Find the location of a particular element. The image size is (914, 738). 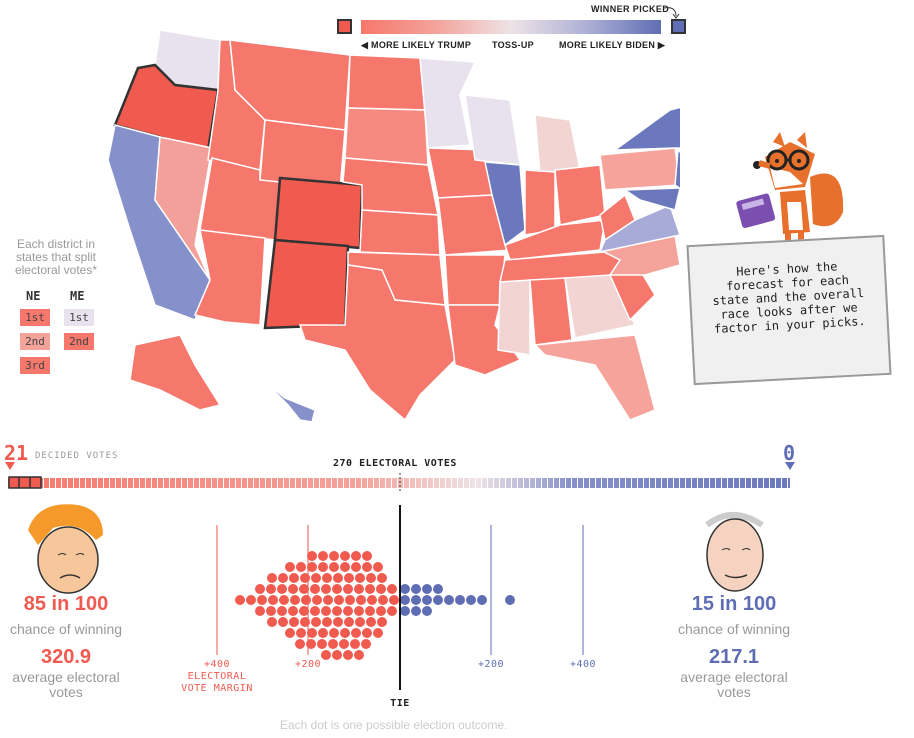

state-ms is located at coordinates (514, 317).